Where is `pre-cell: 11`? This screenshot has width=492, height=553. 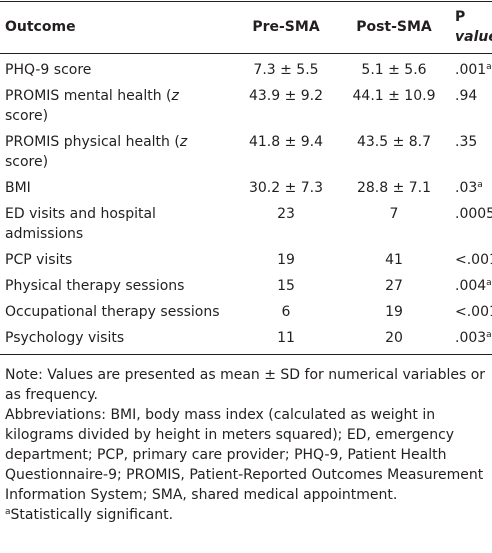 pre-cell: 11 is located at coordinates (286, 340).